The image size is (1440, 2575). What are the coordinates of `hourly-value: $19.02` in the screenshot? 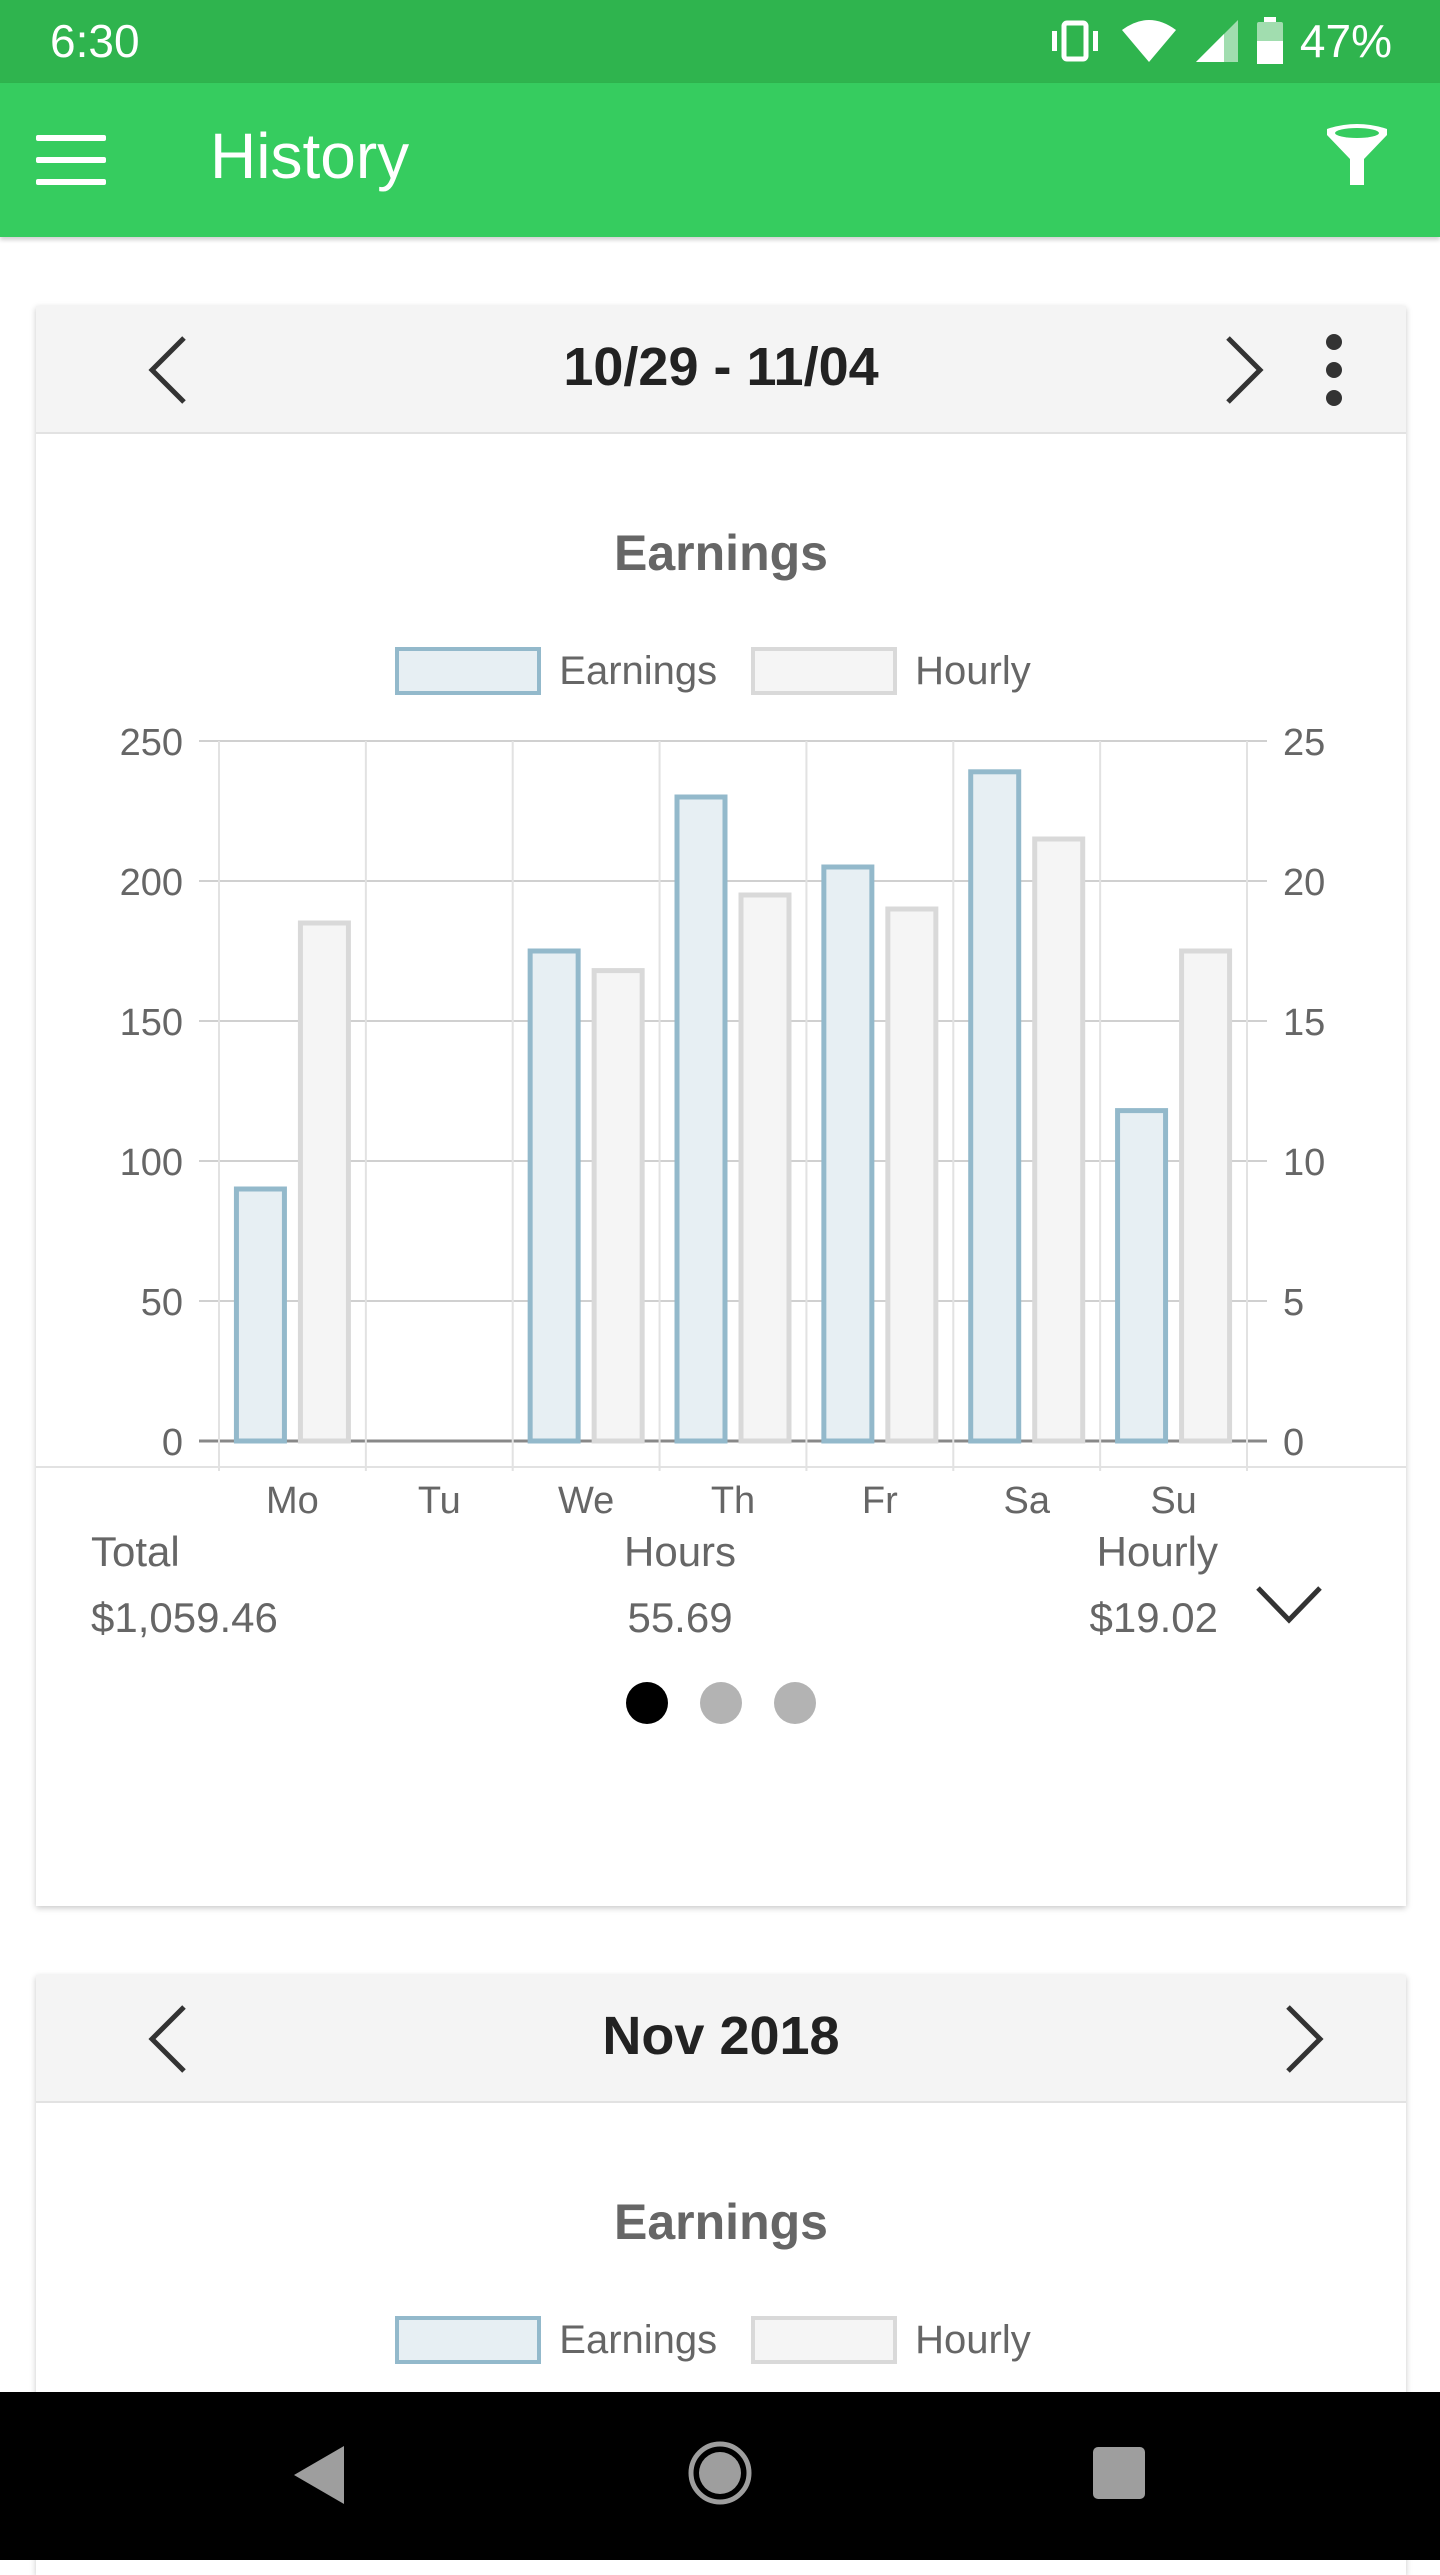 It's located at (1153, 1617).